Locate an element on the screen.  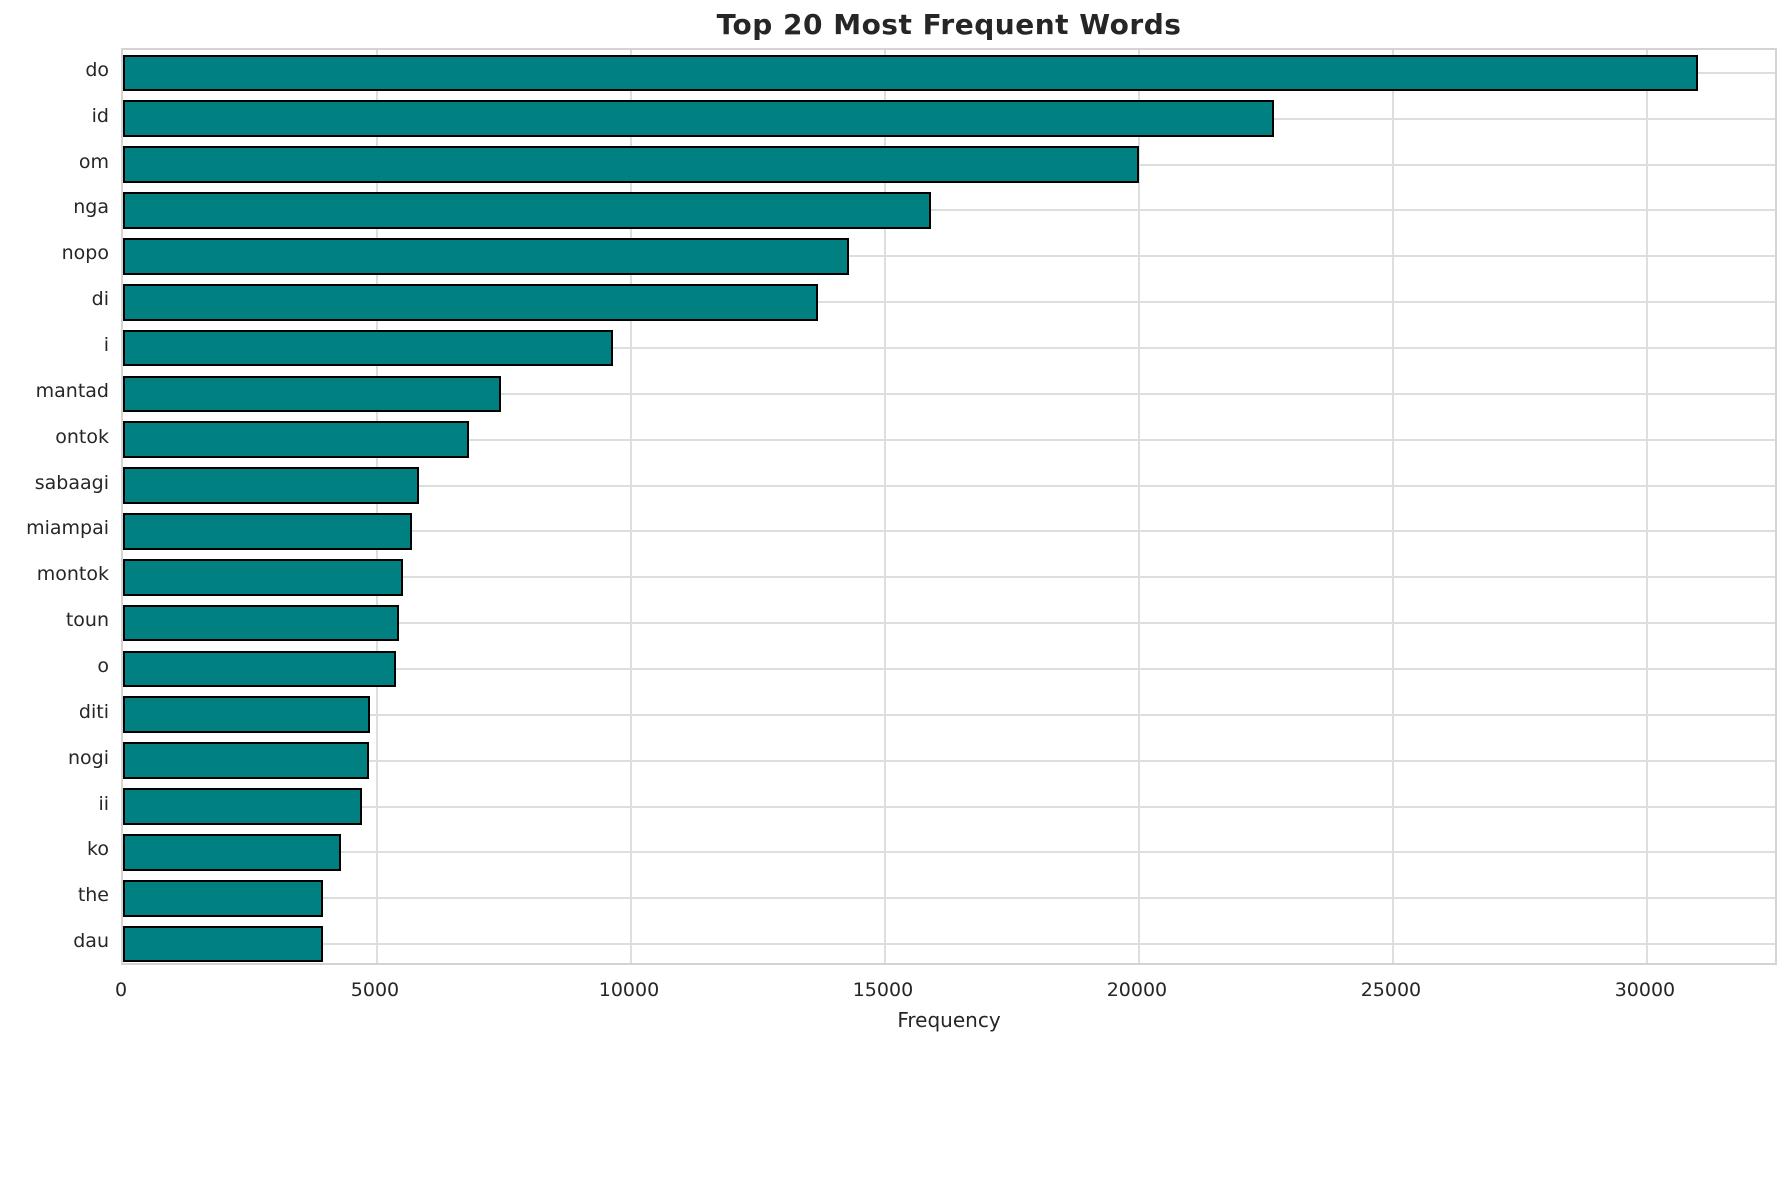
bar-o is located at coordinates (259, 669).